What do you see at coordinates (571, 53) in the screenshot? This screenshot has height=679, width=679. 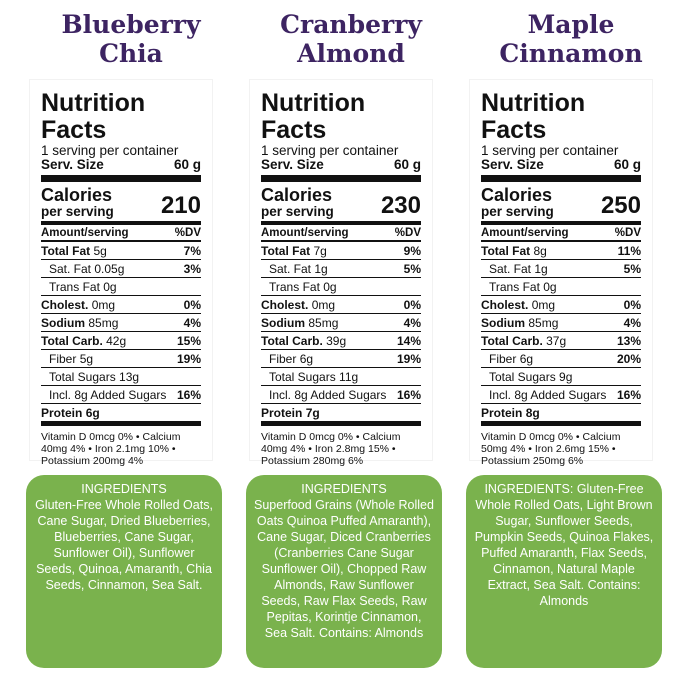 I see `title-line: Cinnamon` at bounding box center [571, 53].